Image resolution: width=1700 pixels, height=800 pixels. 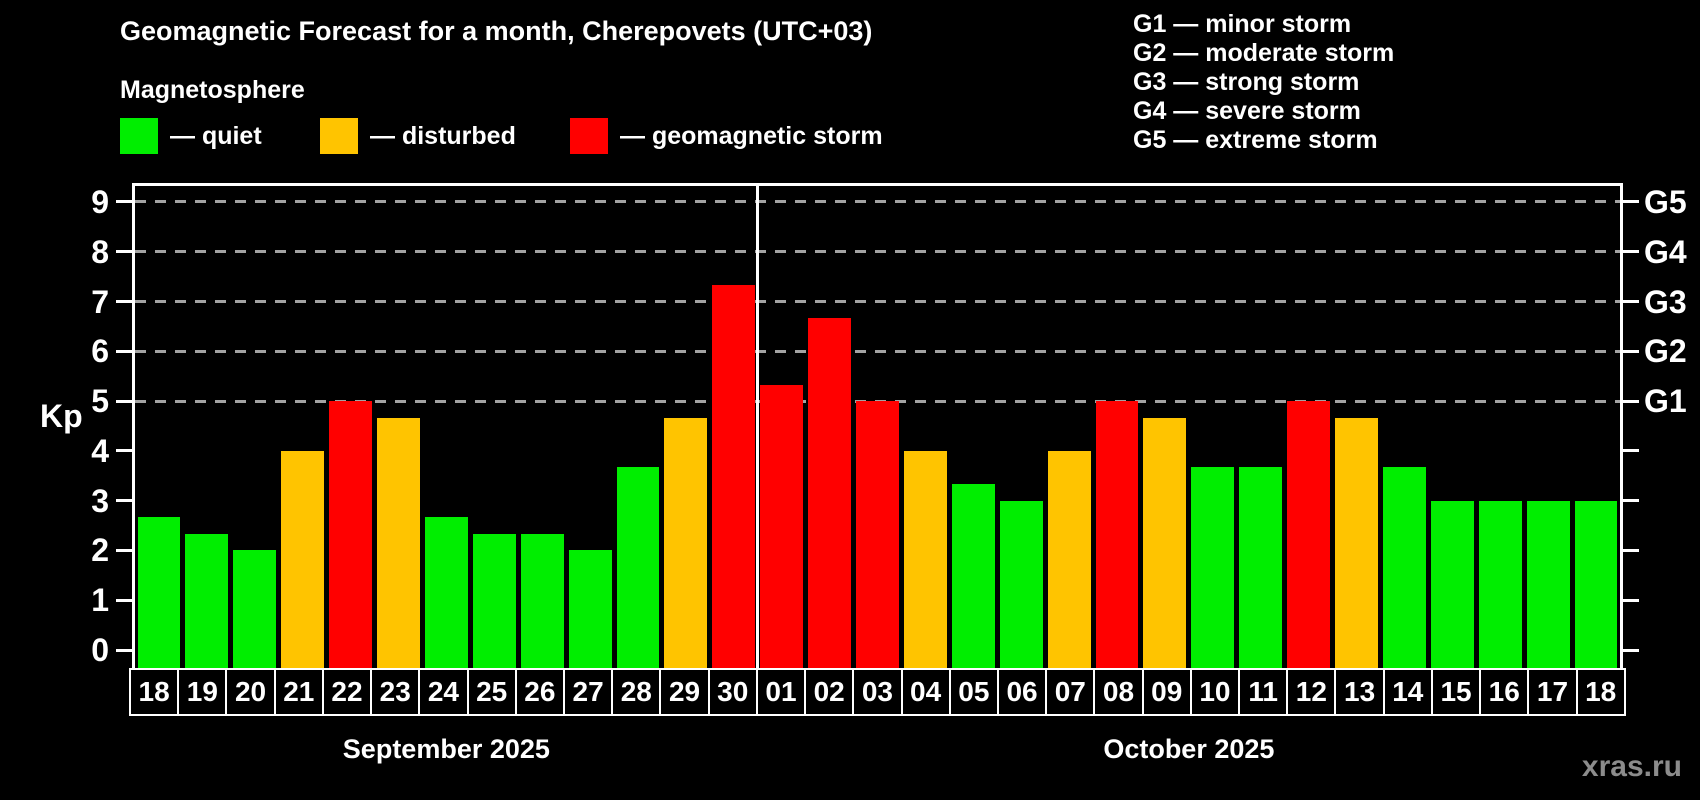 What do you see at coordinates (1118, 692) in the screenshot?
I see `date-cell-oct-08: 08` at bounding box center [1118, 692].